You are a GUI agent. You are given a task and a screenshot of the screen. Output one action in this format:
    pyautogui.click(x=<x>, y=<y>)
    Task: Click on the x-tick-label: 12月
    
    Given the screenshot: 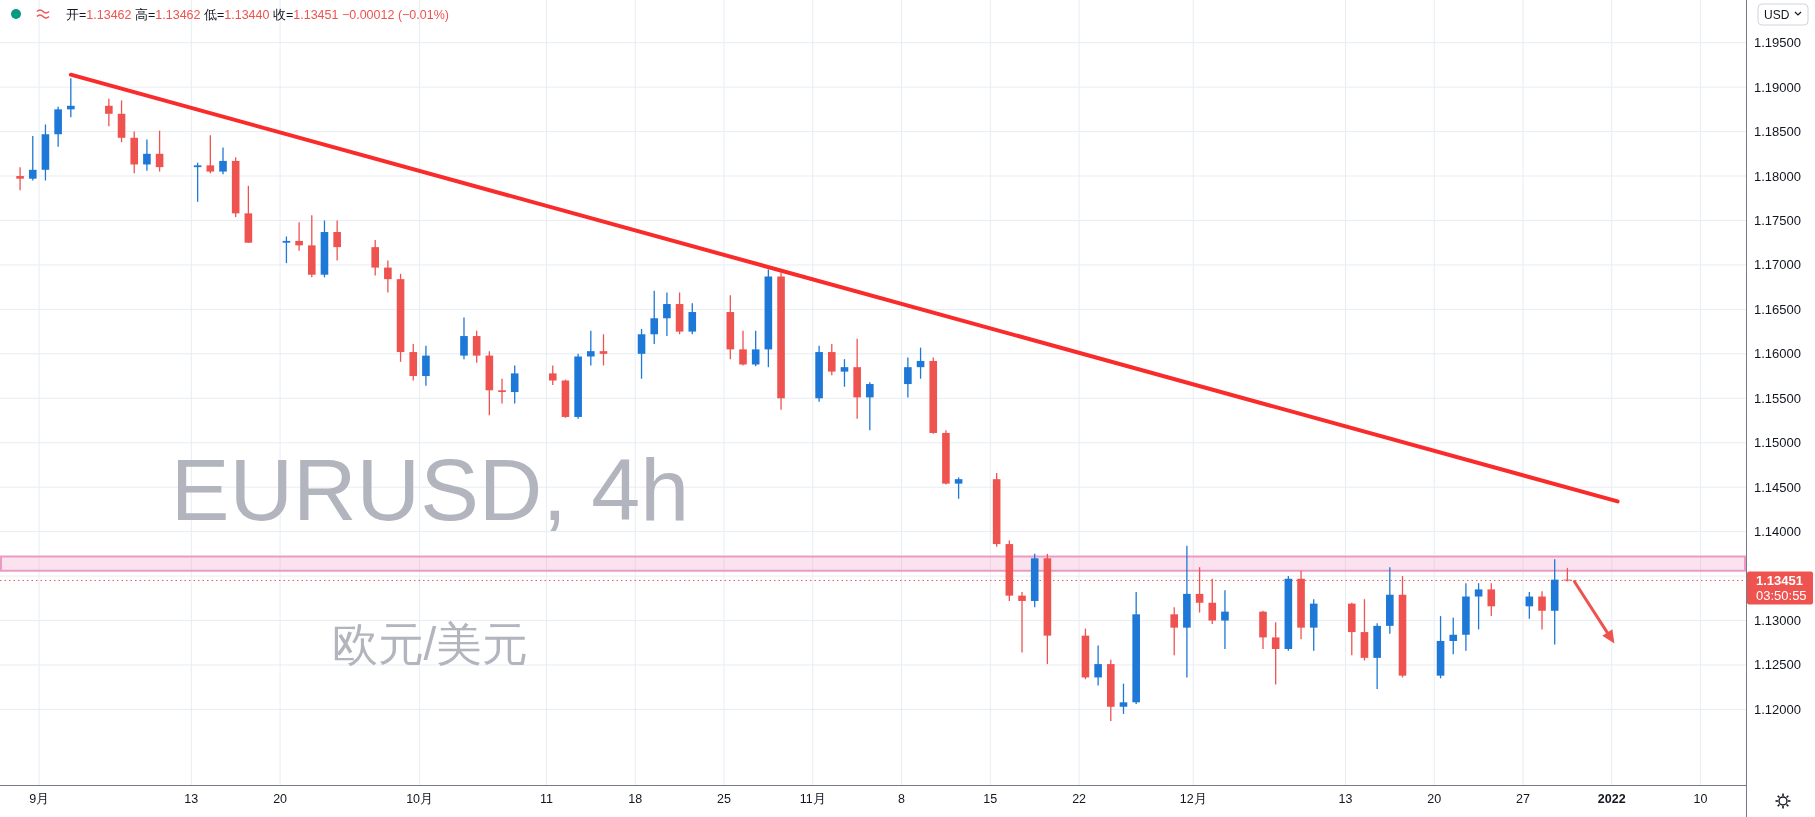 What is the action you would take?
    pyautogui.click(x=1193, y=799)
    